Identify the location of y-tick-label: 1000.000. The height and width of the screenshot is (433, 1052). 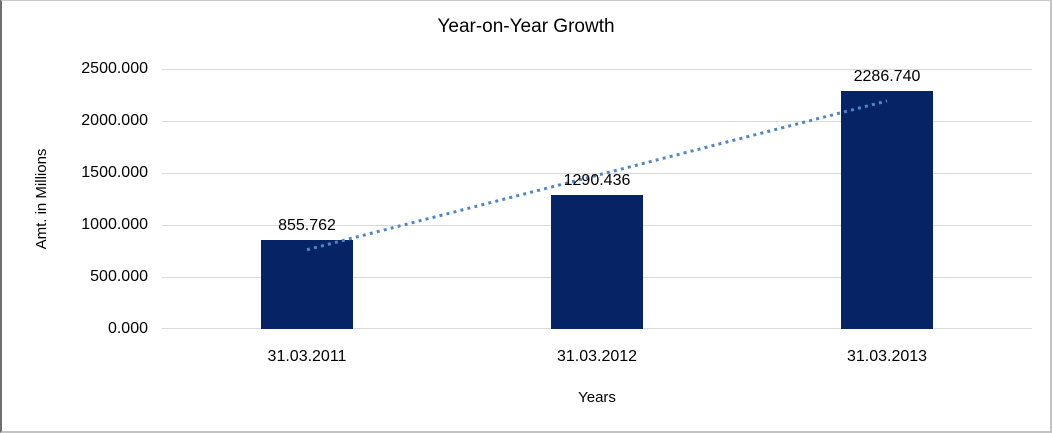
(114, 224).